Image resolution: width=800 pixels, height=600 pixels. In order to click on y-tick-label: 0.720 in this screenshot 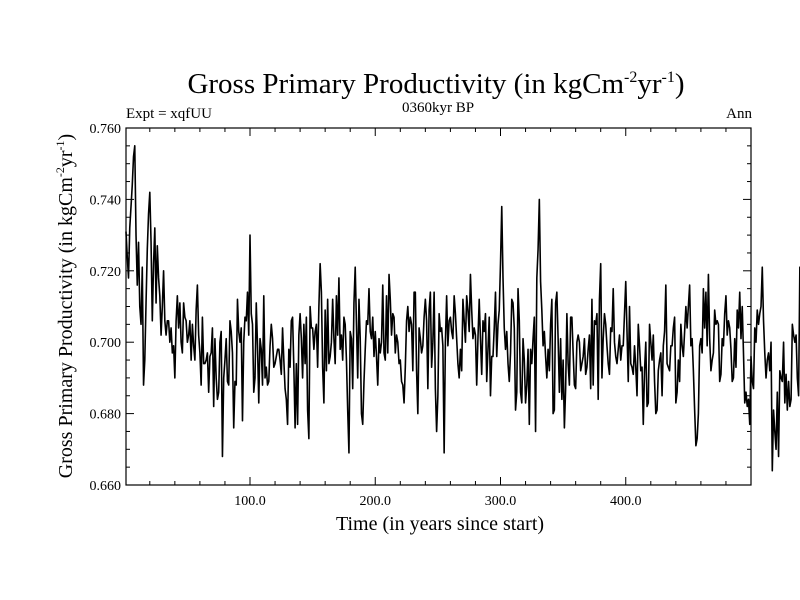, I will do `click(106, 272)`.